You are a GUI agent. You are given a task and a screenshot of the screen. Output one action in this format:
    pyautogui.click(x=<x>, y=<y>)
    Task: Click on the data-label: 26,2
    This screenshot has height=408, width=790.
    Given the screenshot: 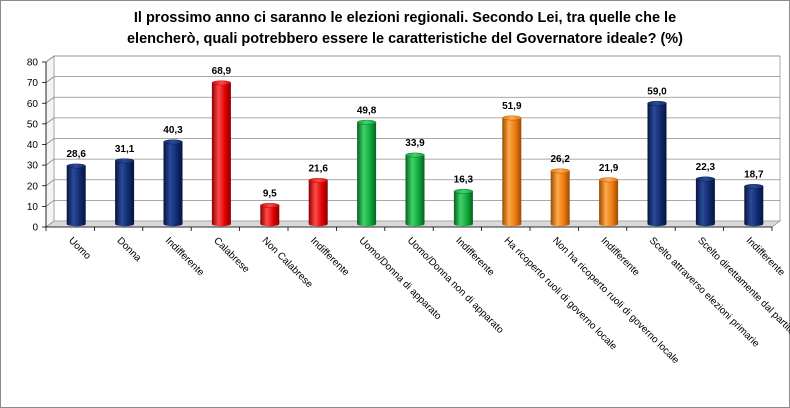 What is the action you would take?
    pyautogui.click(x=560, y=159)
    